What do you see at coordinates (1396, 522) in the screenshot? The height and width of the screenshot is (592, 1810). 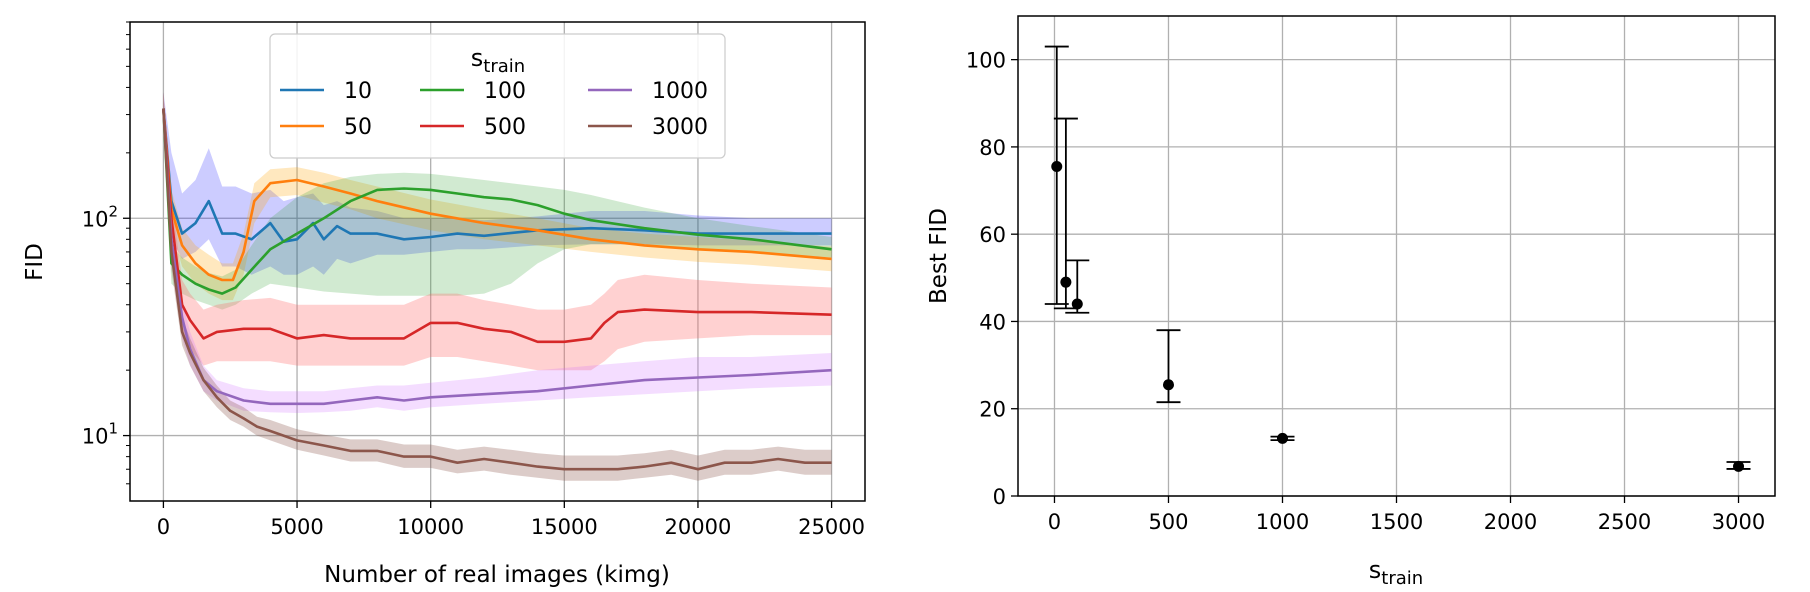 I see `x-tick-label: 1500` at bounding box center [1396, 522].